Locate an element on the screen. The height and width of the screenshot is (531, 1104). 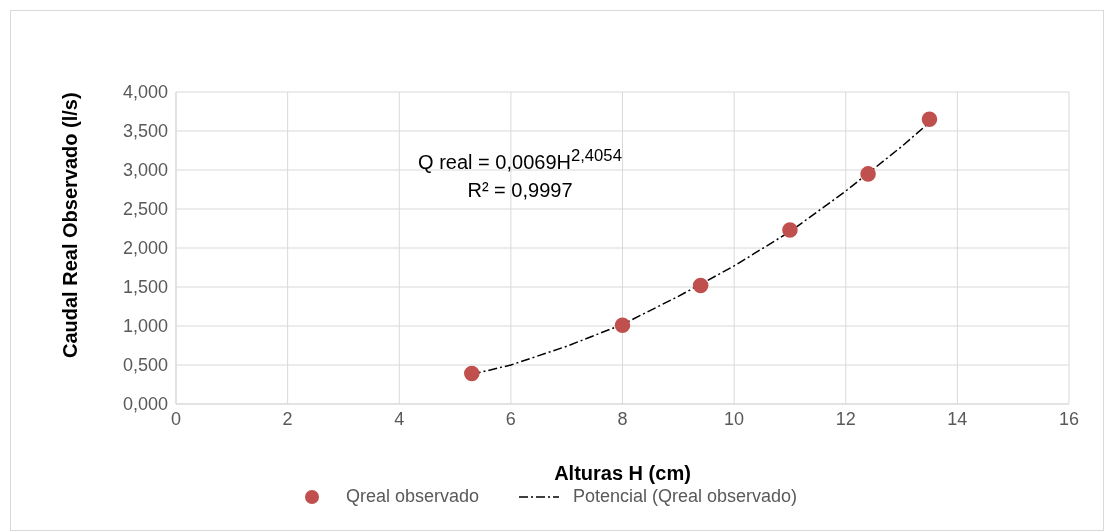
x-tick-label: 0 is located at coordinates (176, 418).